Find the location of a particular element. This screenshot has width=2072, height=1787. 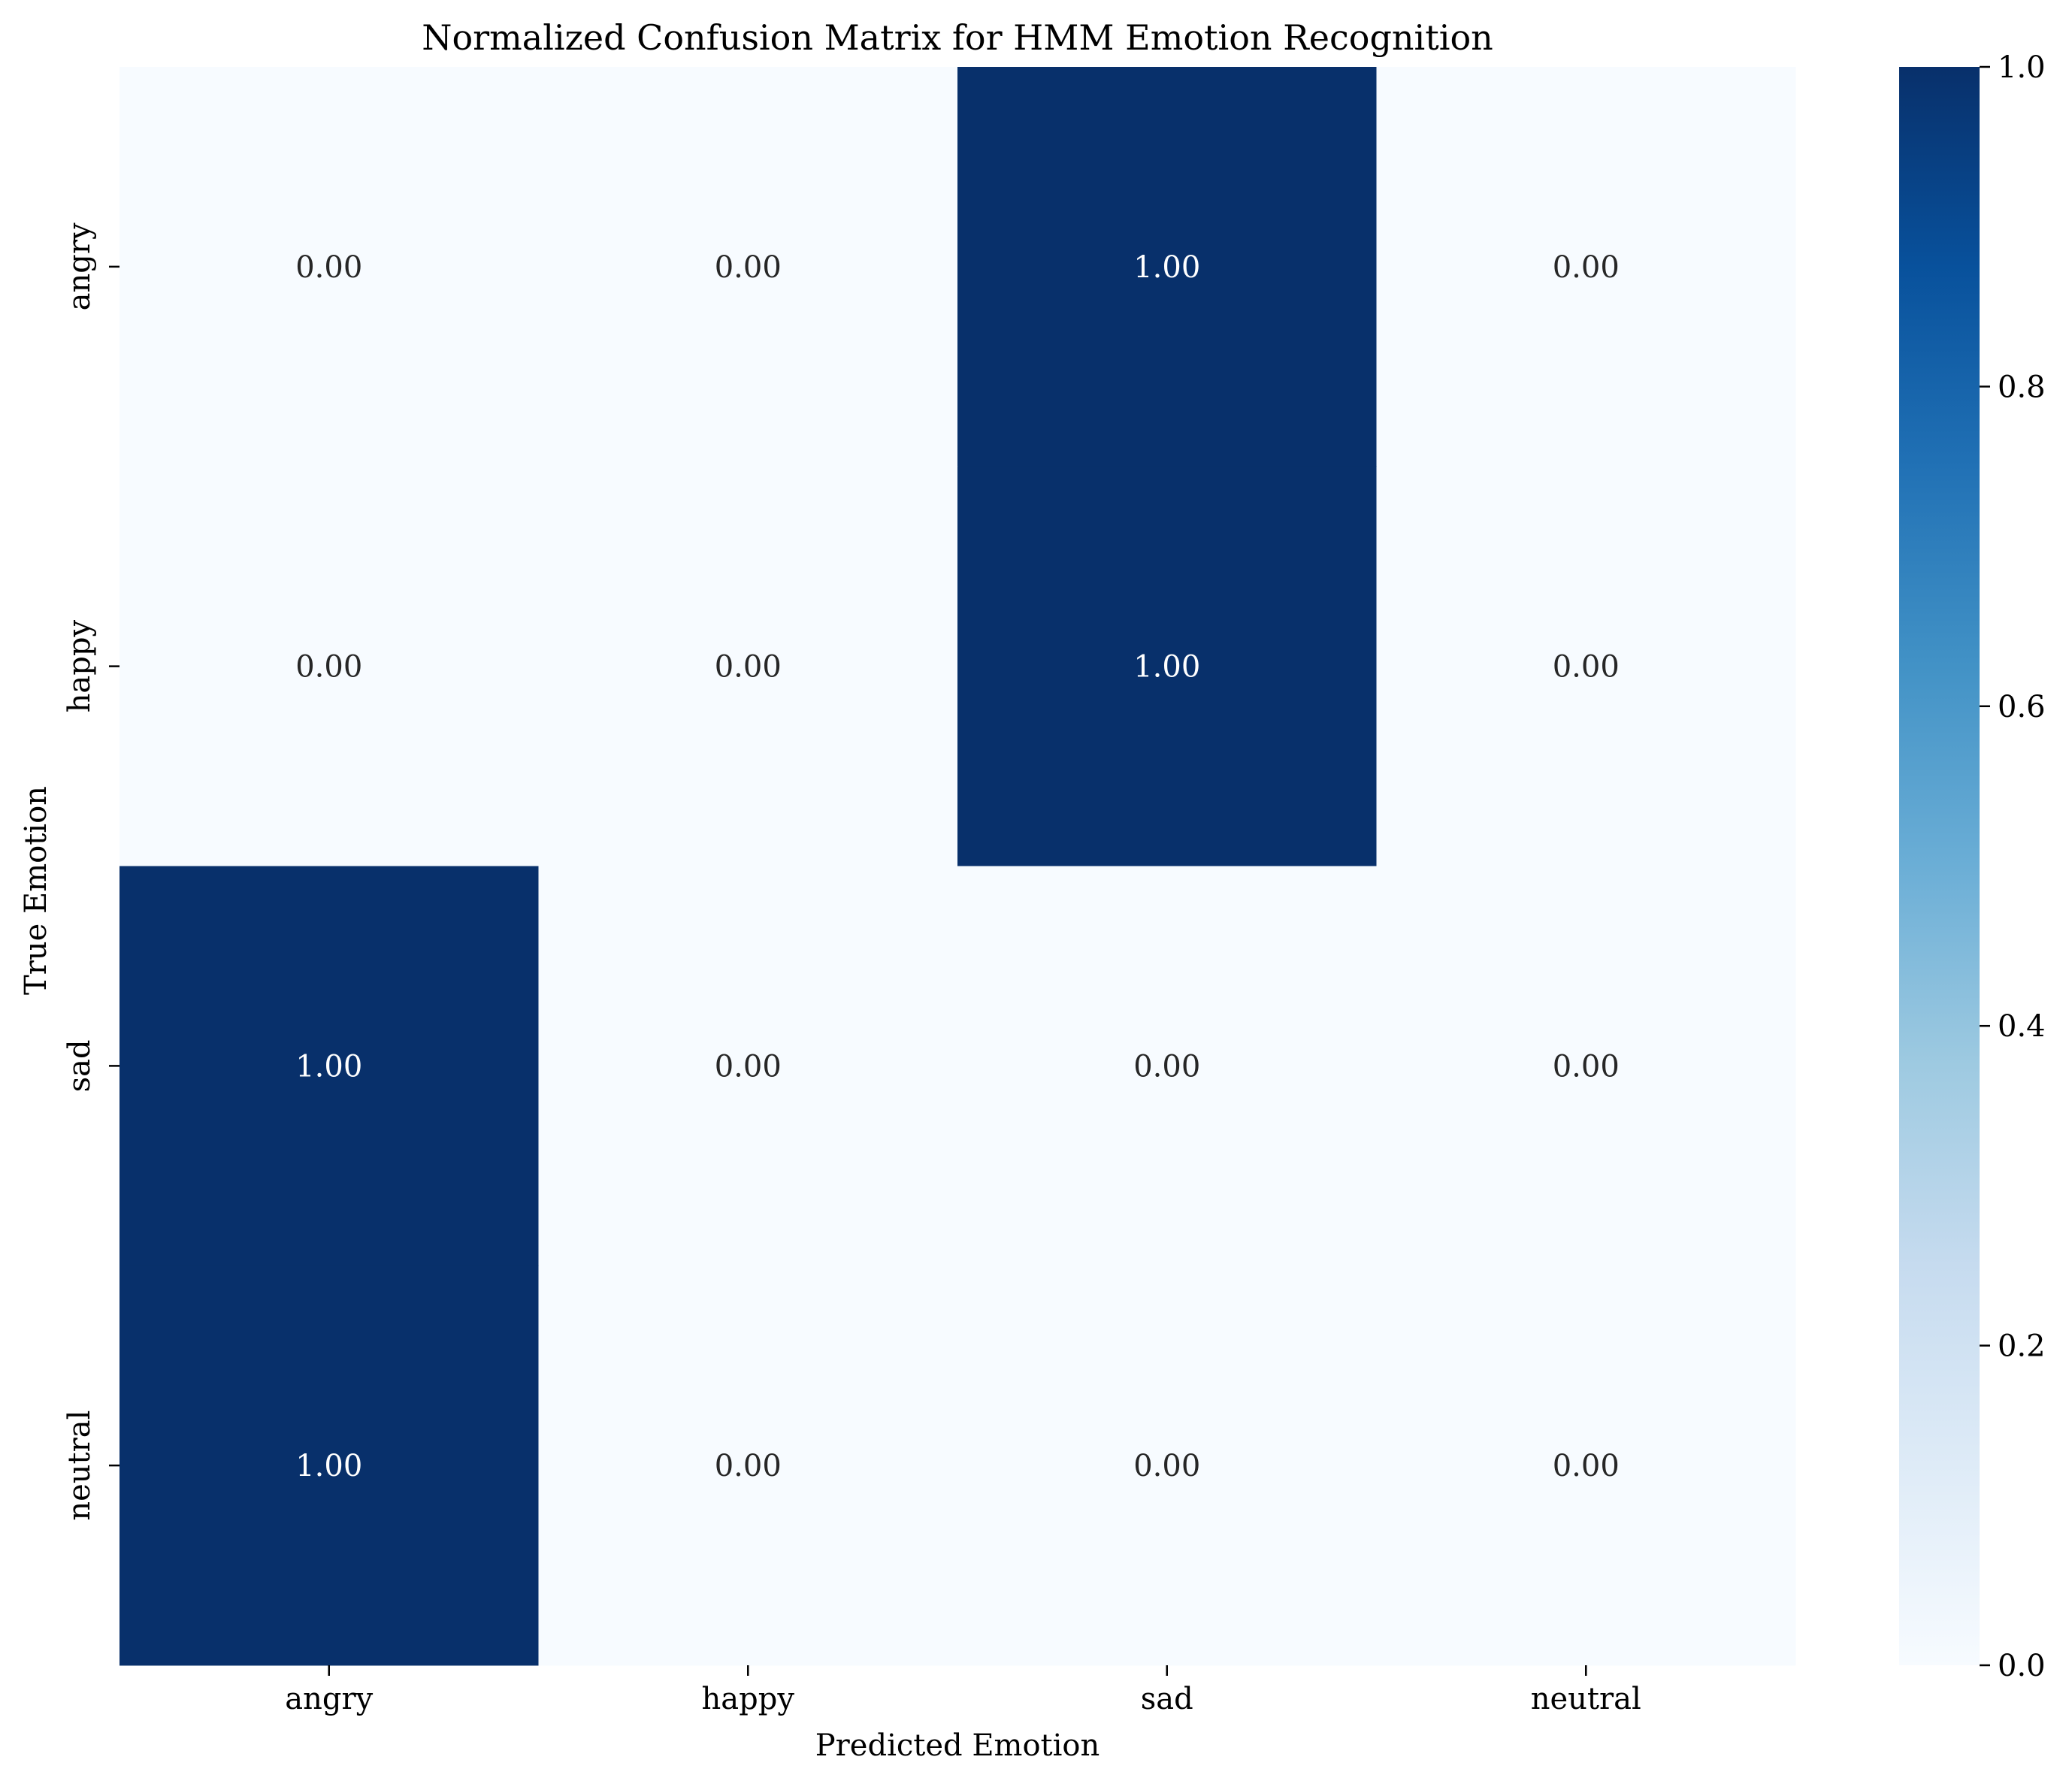

y-tick-label: happy is located at coordinates (79, 666).